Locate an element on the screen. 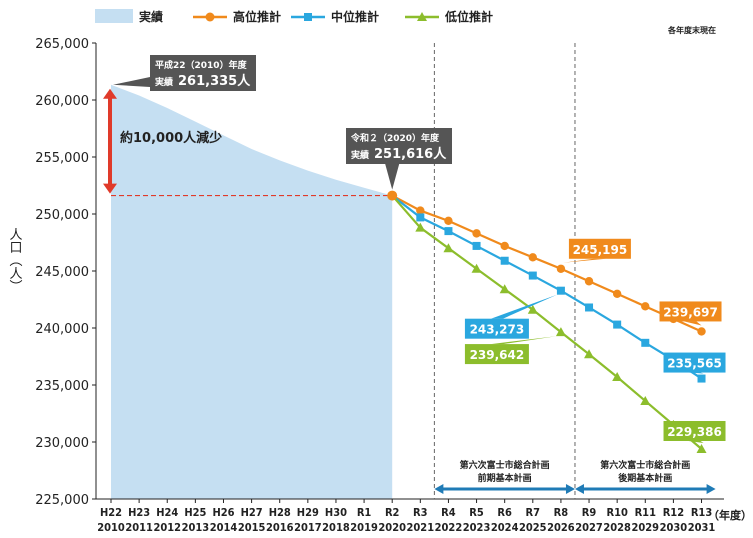  x-tick-year-18: 2028 is located at coordinates (617, 527).